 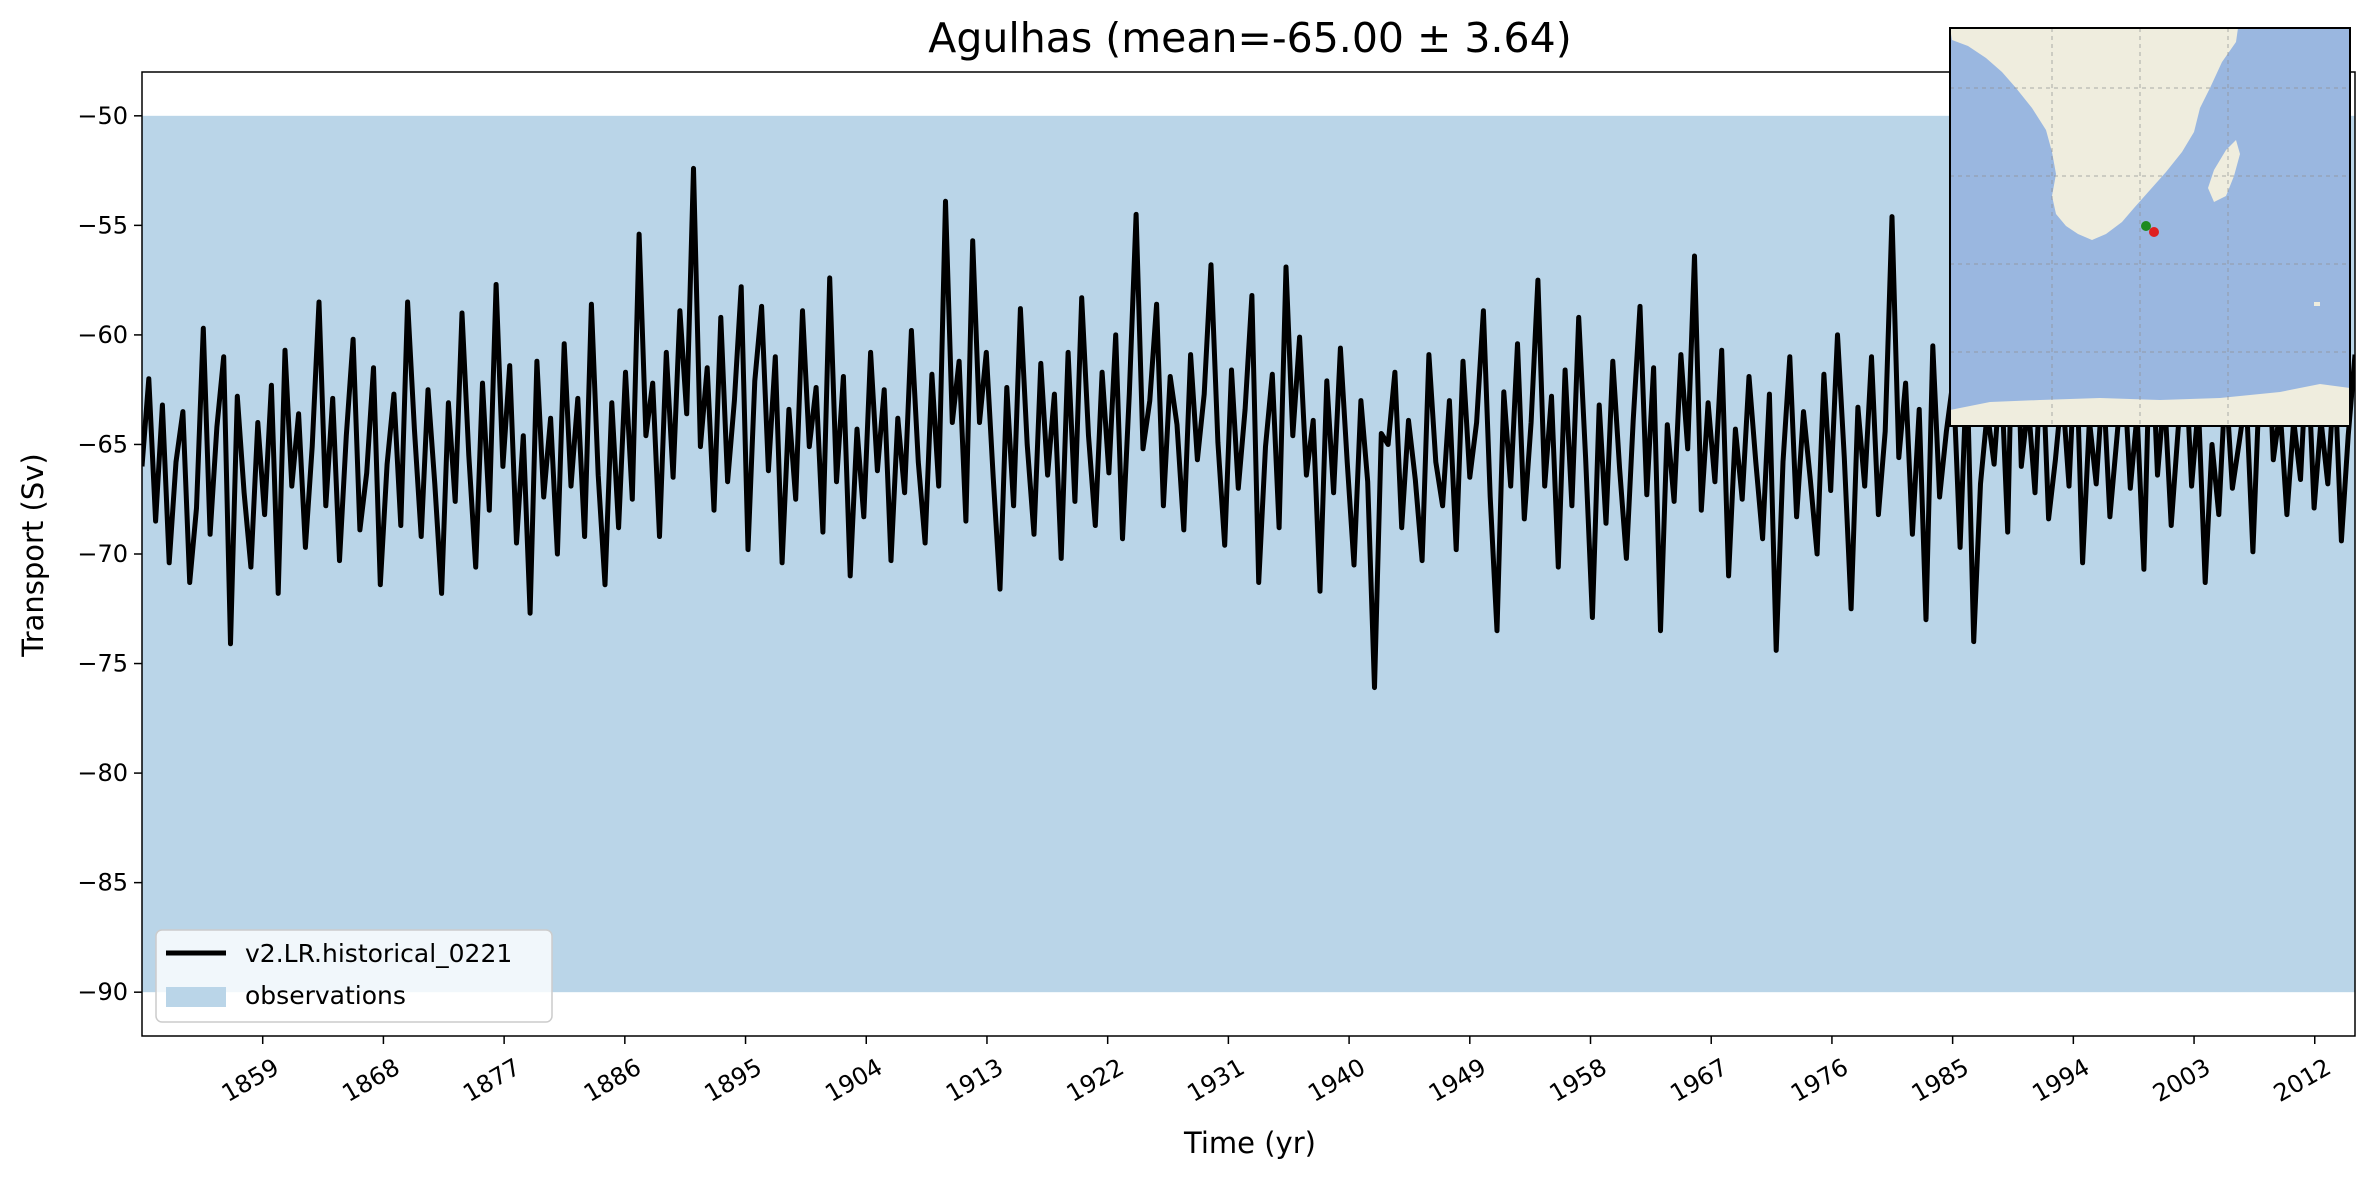 I want to click on x-tick-label: 1931, so click(x=1215, y=1080).